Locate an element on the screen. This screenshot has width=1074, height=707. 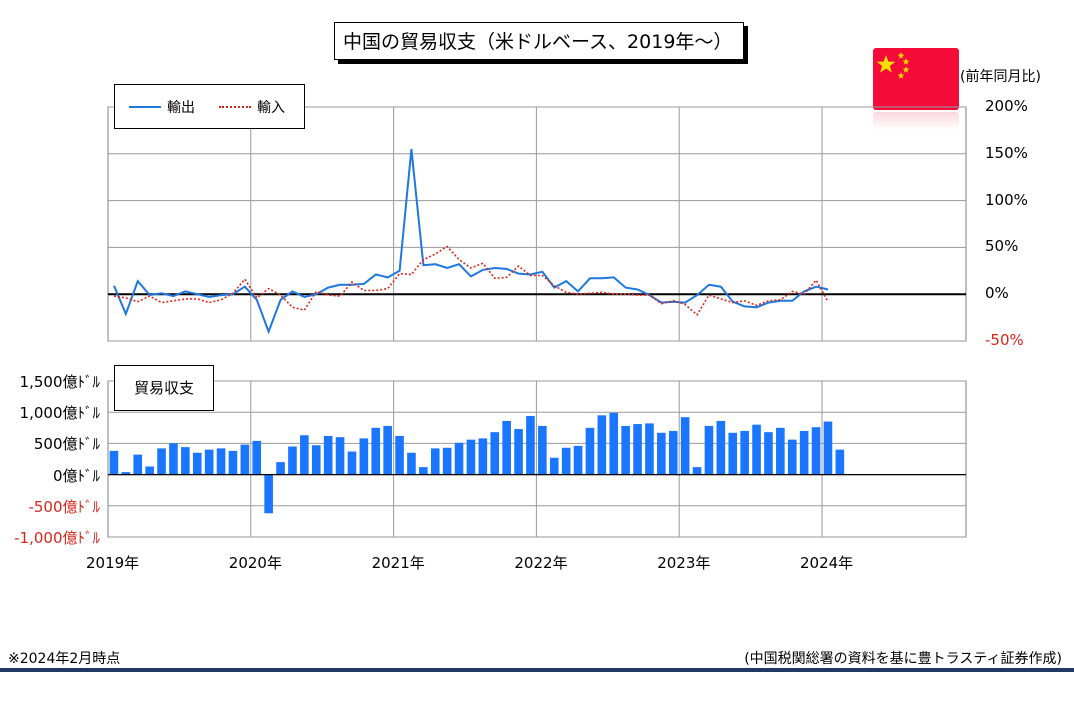
y-tick-label: 1,500億ﾄﾞﾙ is located at coordinates (59, 382).